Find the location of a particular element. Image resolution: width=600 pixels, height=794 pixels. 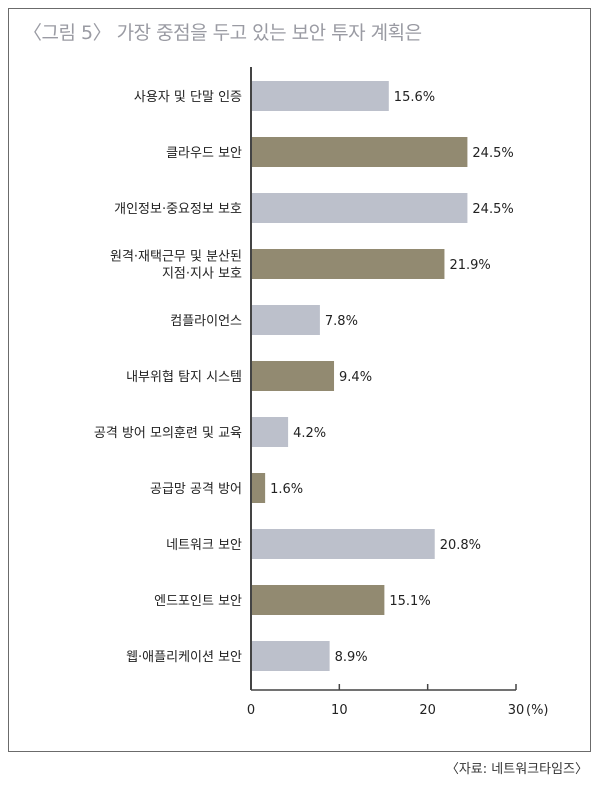

category-label: 클라우드 보안 is located at coordinates (204, 153).